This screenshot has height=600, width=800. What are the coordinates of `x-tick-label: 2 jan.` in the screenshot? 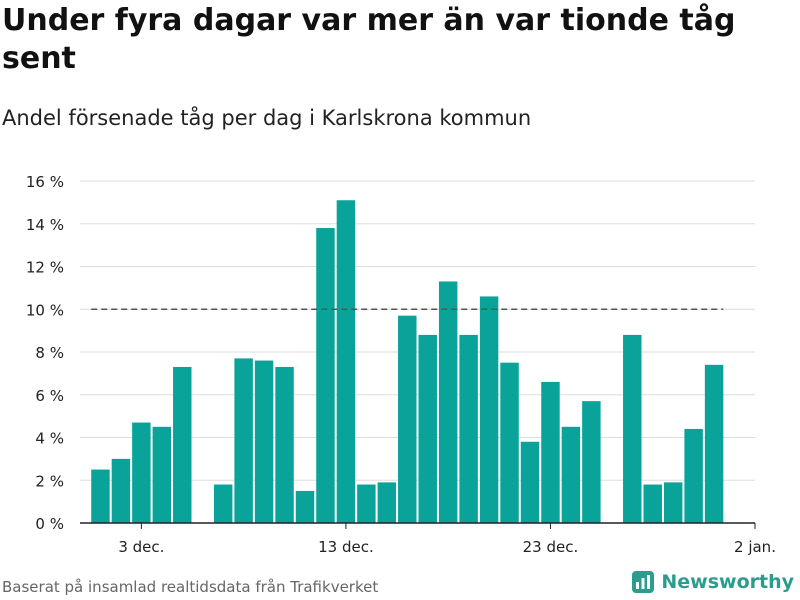 It's located at (755, 547).